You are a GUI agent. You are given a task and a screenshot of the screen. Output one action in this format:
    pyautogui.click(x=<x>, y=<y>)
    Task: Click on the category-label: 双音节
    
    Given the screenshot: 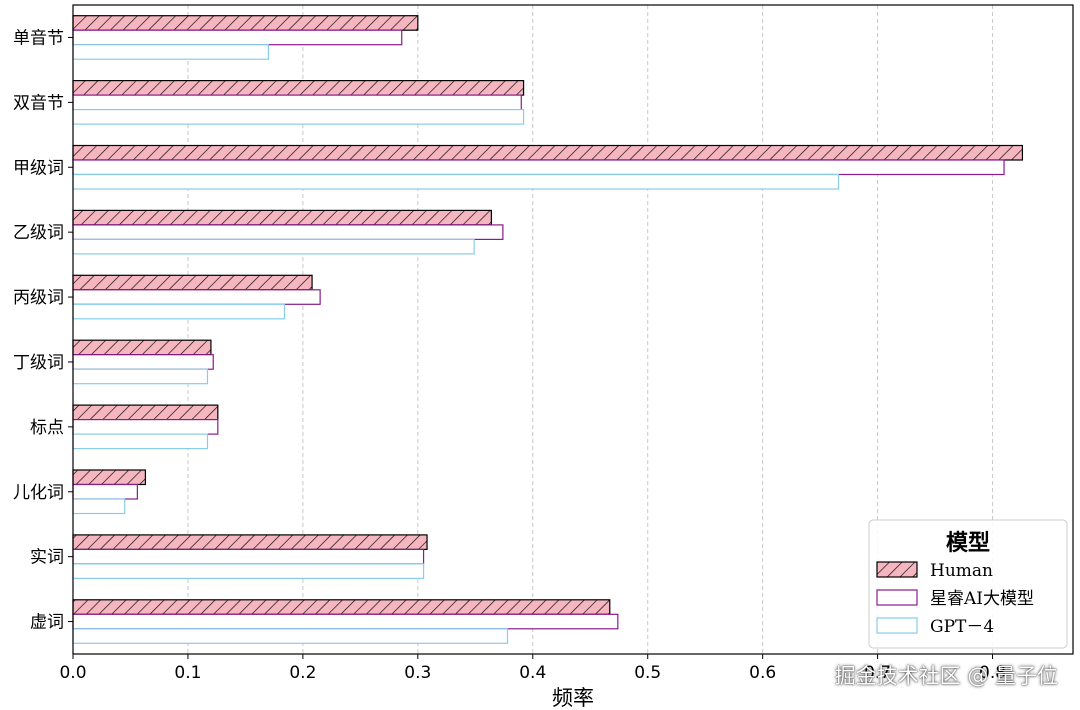 What is the action you would take?
    pyautogui.click(x=38, y=103)
    